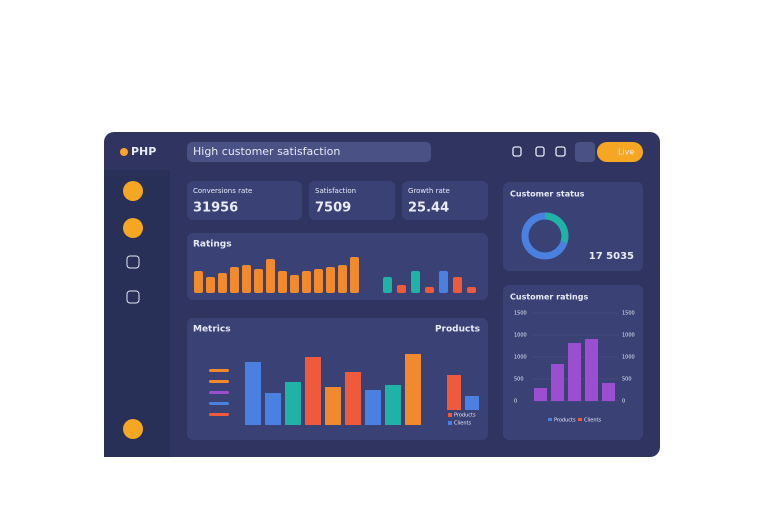 Image resolution: width=768 pixels, height=516 pixels. I want to click on stat-value: 7509, so click(333, 208).